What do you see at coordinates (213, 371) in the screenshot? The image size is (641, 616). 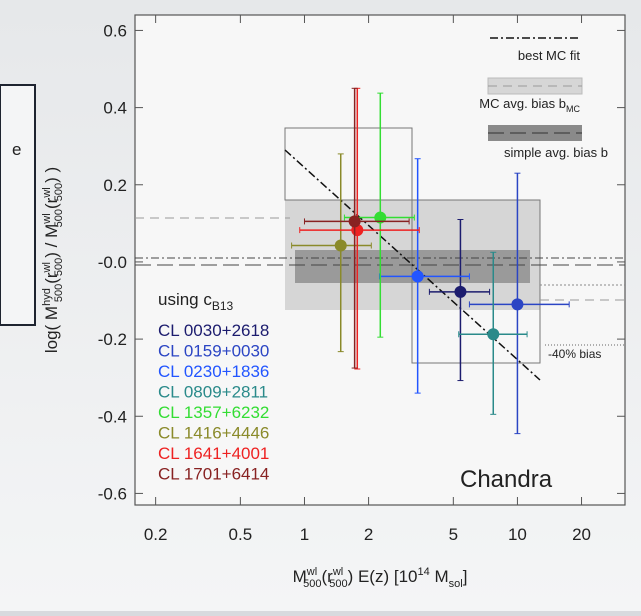 I see `legend-label: CL 0230+1836` at bounding box center [213, 371].